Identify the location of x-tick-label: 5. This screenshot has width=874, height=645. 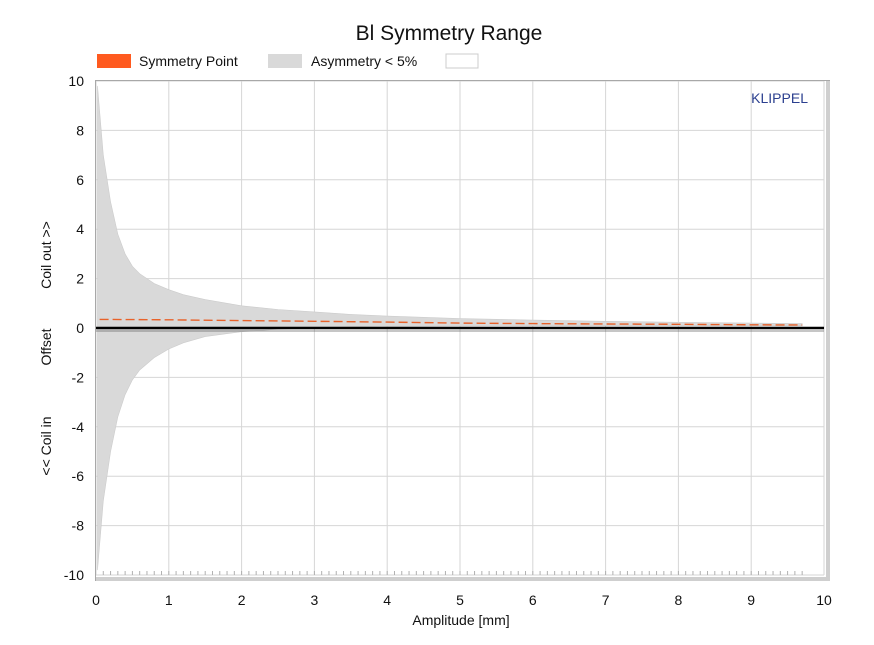
(460, 600).